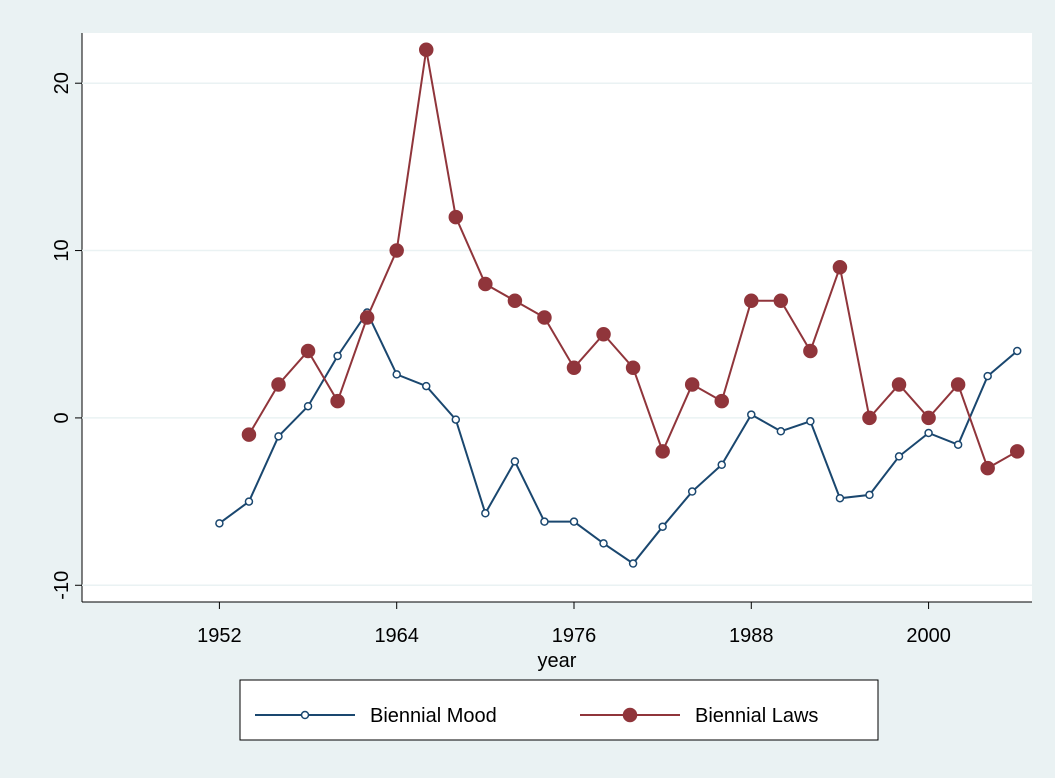 The image size is (1055, 778). What do you see at coordinates (557, 661) in the screenshot?
I see `x-axis-title: year` at bounding box center [557, 661].